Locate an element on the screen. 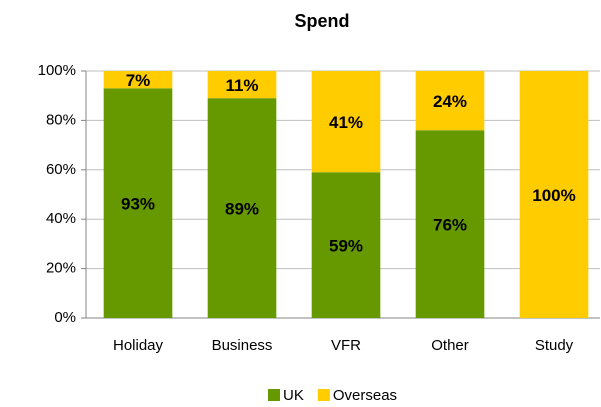 This screenshot has width=601, height=407. chart-title: Spend is located at coordinates (321, 21).